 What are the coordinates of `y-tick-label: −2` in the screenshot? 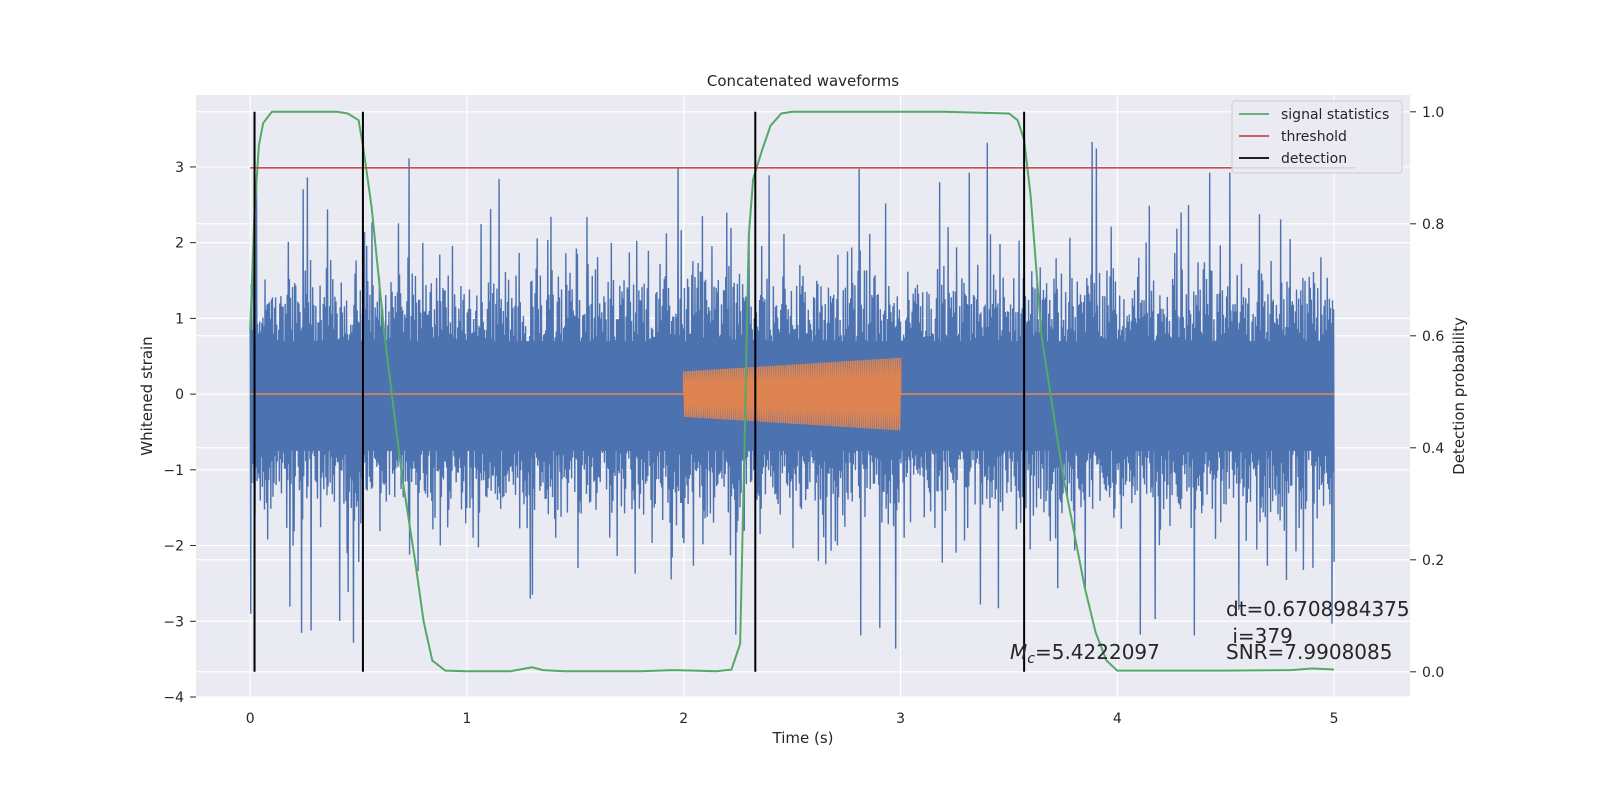 It's located at (173, 547).